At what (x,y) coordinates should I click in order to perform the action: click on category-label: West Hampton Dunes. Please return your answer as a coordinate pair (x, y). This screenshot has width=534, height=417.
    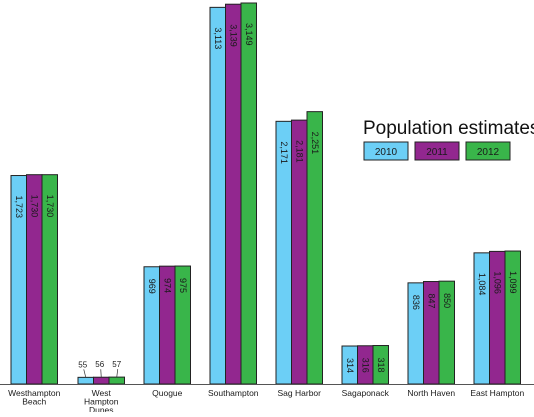
    Looking at the image, I should click on (101, 400).